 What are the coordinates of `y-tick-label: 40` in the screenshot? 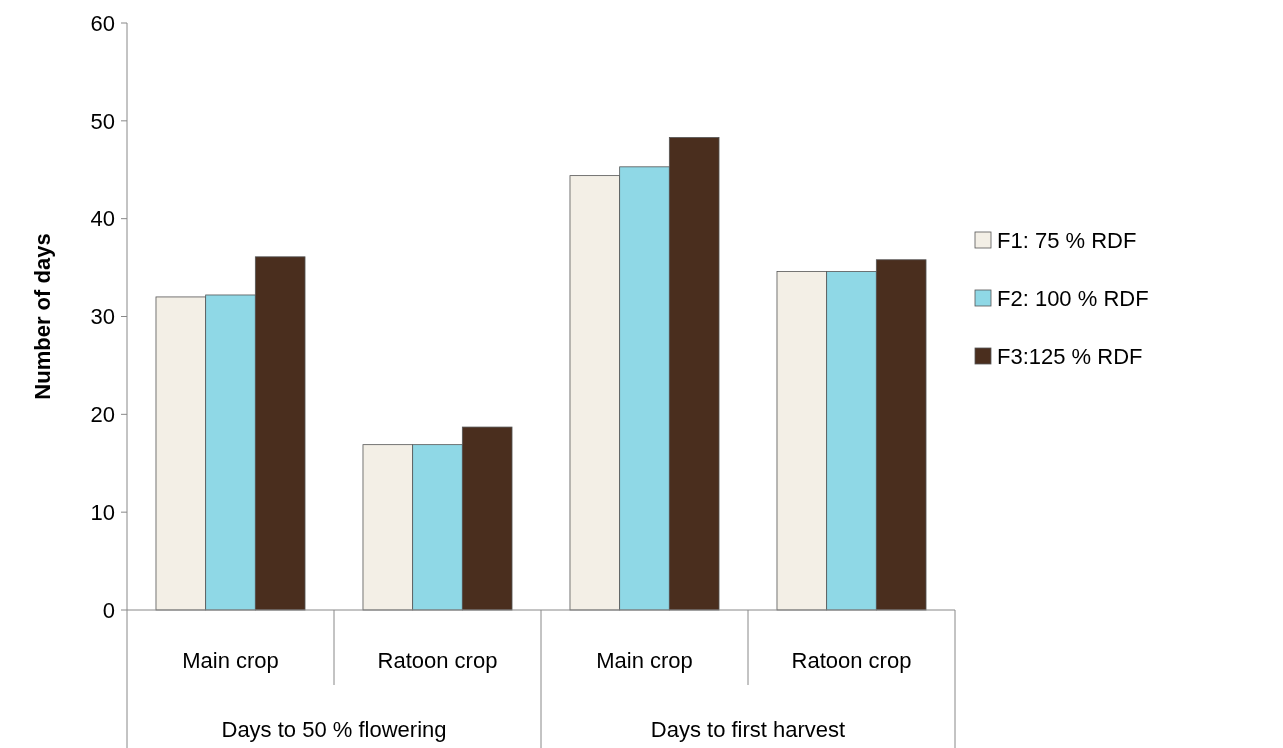 It's located at (102, 219).